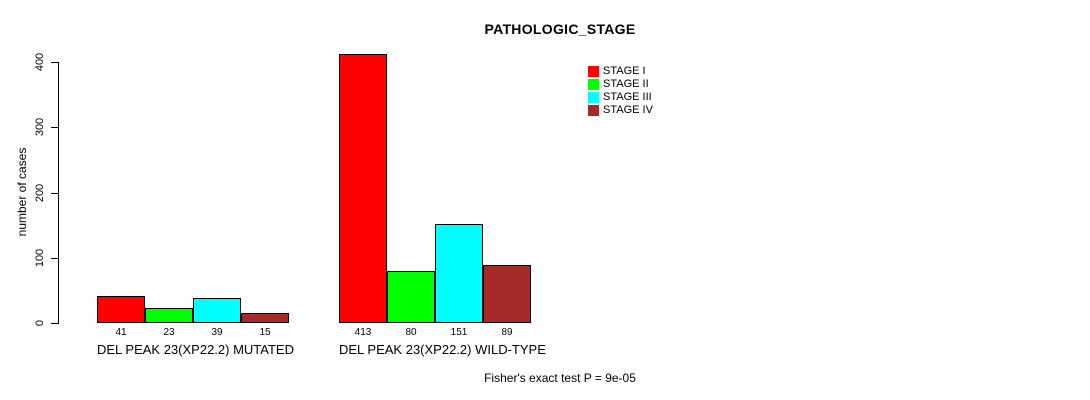 The height and width of the screenshot is (400, 1090). Describe the element at coordinates (363, 188) in the screenshot. I see `bar-stage-i-del-peak-23-xp22-2-wild-type` at that location.